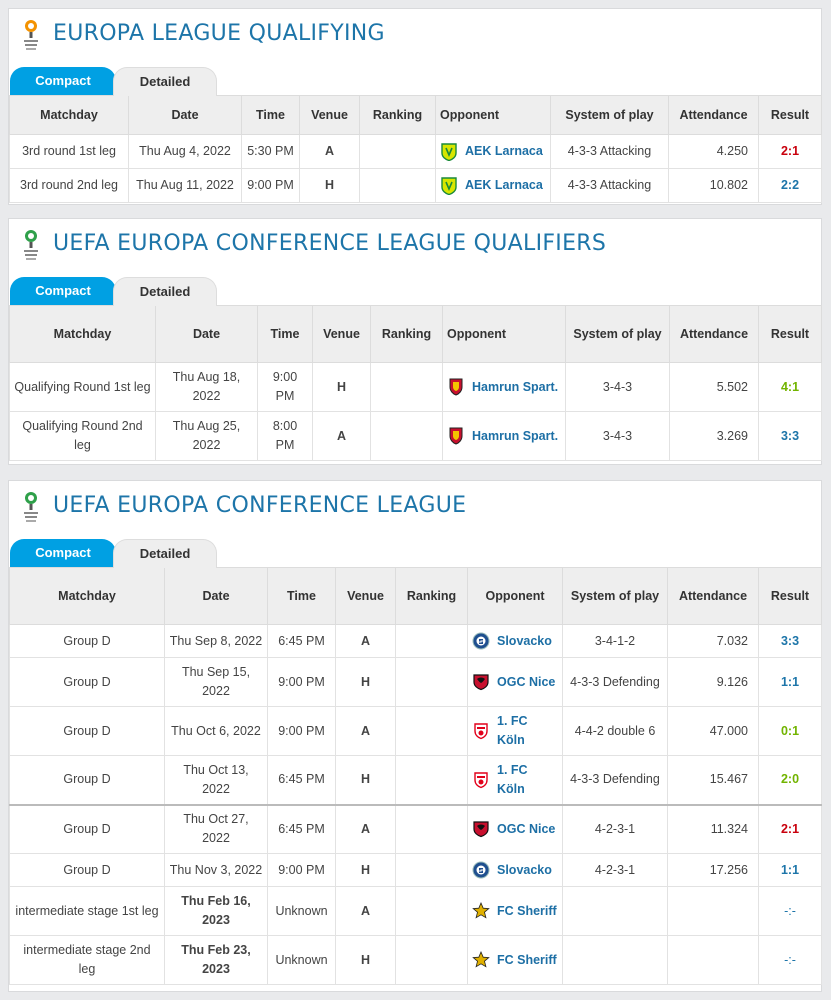  I want to click on result-link: 2:2, so click(790, 185).